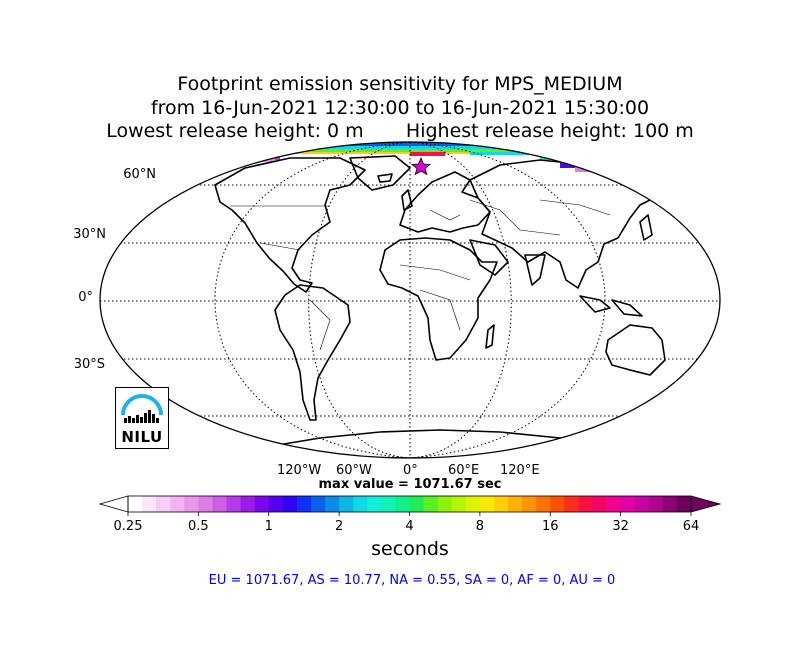 This screenshot has height=650, width=800. I want to click on lat-label-0: 0°, so click(85, 297).